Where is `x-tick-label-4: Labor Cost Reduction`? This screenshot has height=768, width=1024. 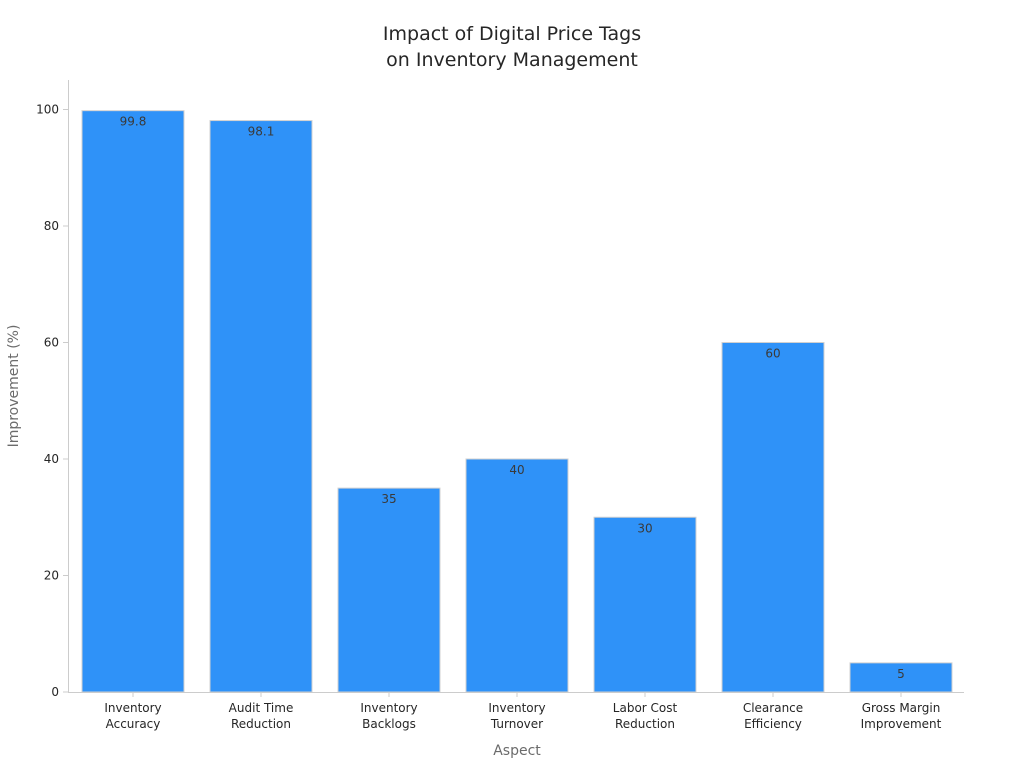 x-tick-label-4: Labor Cost Reduction is located at coordinates (645, 716).